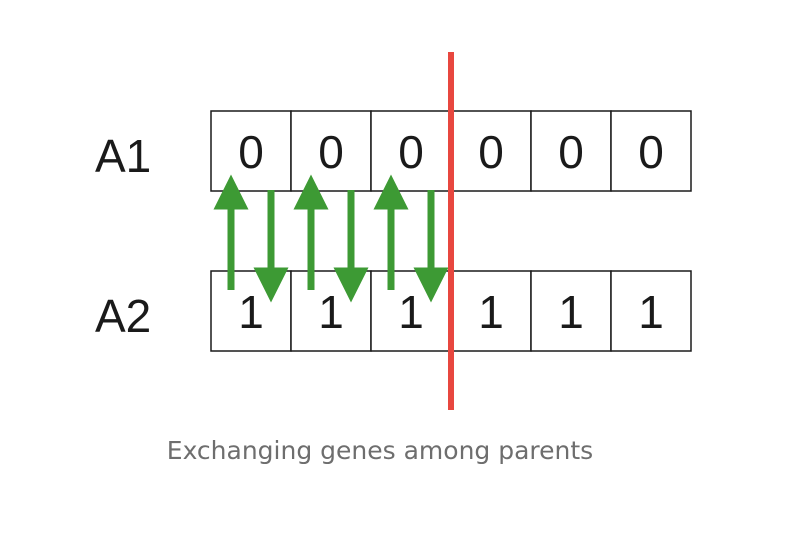  What do you see at coordinates (380, 450) in the screenshot?
I see `figure-caption: Exchanging genes among parents` at bounding box center [380, 450].